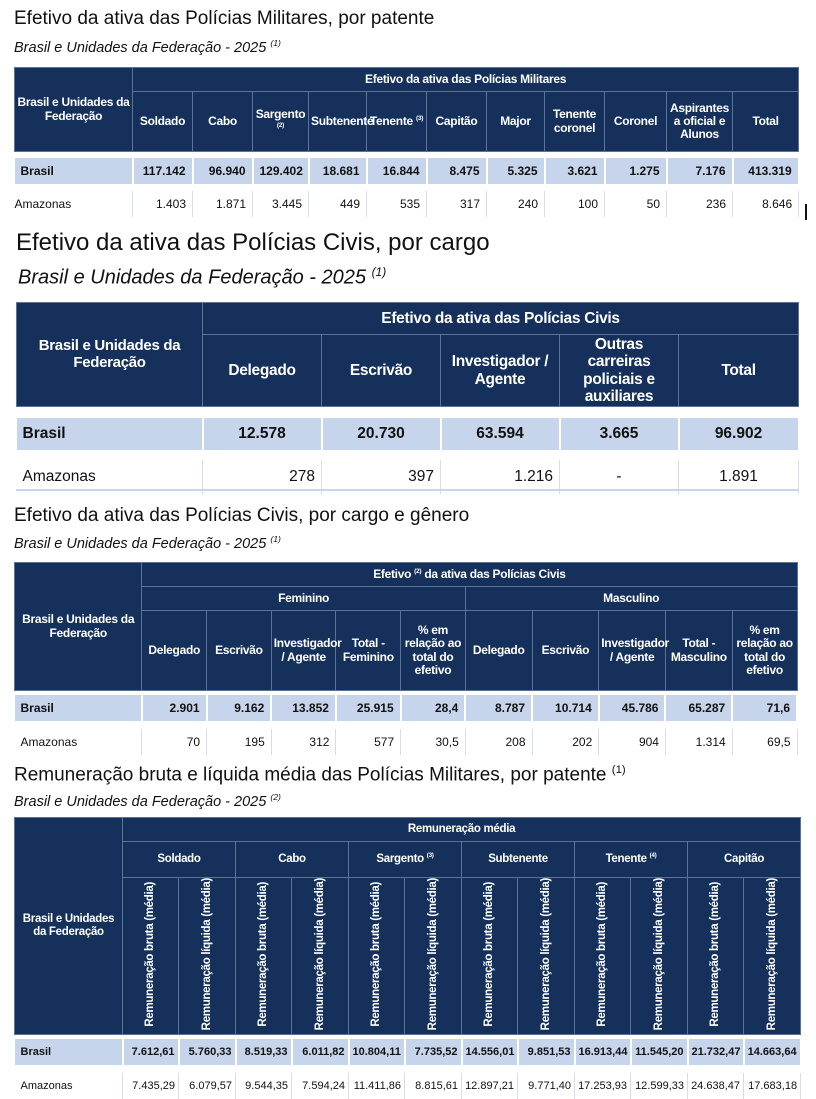  I want to click on cell: 9.771,40, so click(546, 1086).